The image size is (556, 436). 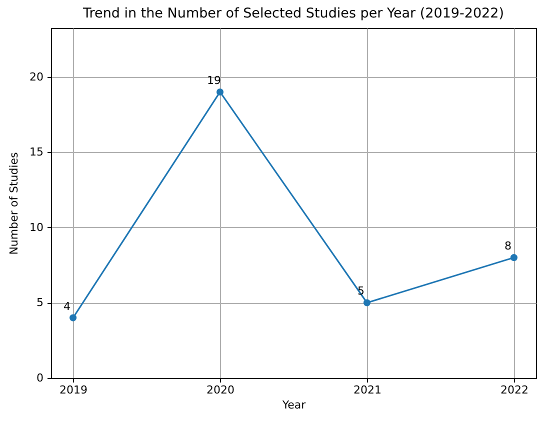 I want to click on y-axis-title: Number of Studies, so click(x=14, y=203).